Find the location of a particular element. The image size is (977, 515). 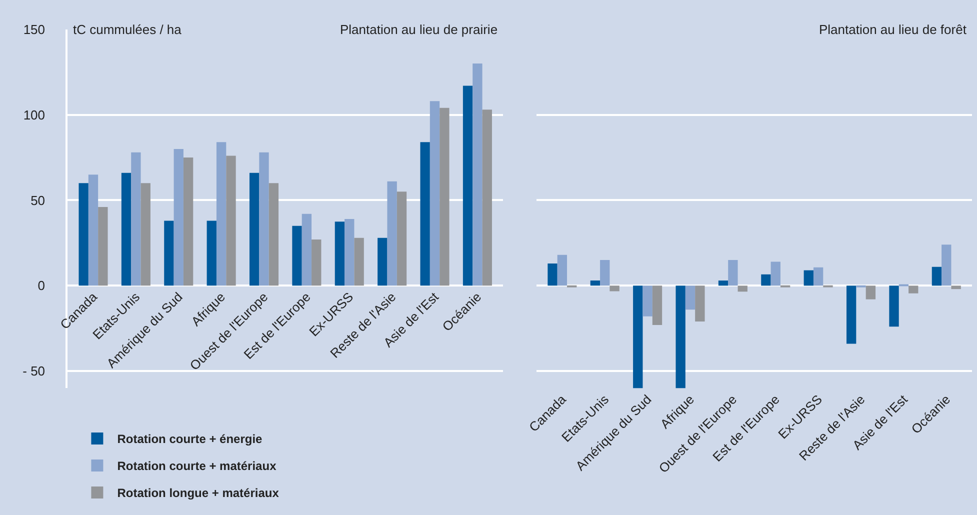

y-tick-label: - 50 is located at coordinates (34, 371).